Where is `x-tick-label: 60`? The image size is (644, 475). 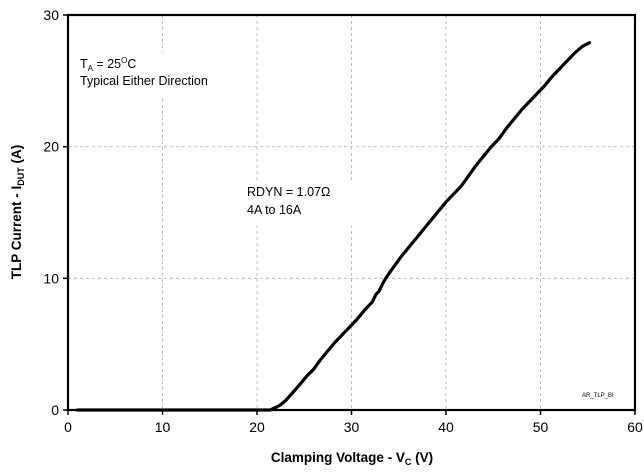
x-tick-label: 60 is located at coordinates (635, 427).